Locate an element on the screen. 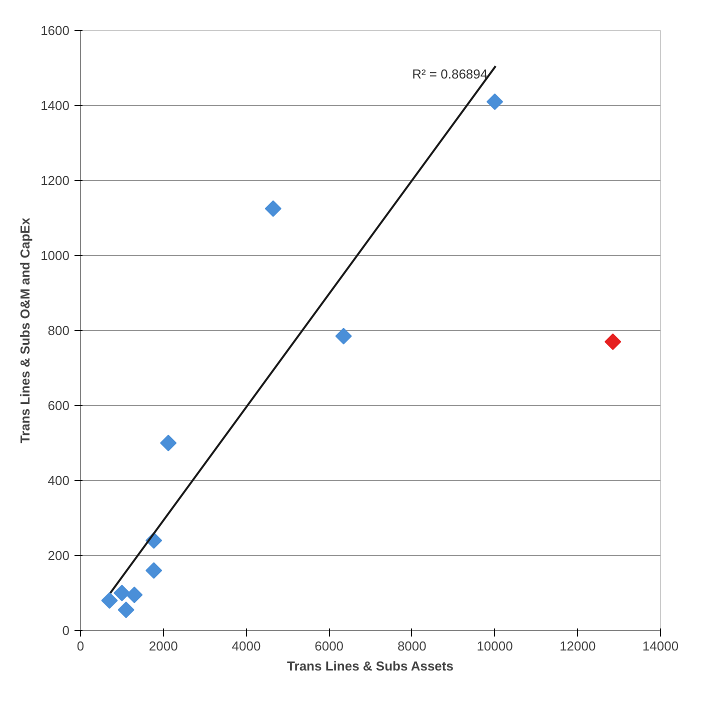 This screenshot has width=720, height=721. y-tick-label: 600 is located at coordinates (59, 405).